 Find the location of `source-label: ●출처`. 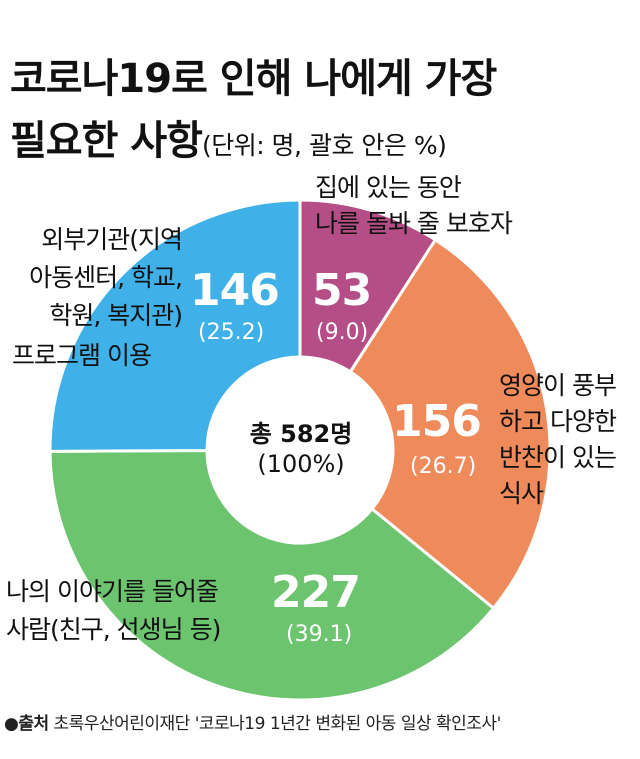

source-label: ●출처 is located at coordinates (26, 724).